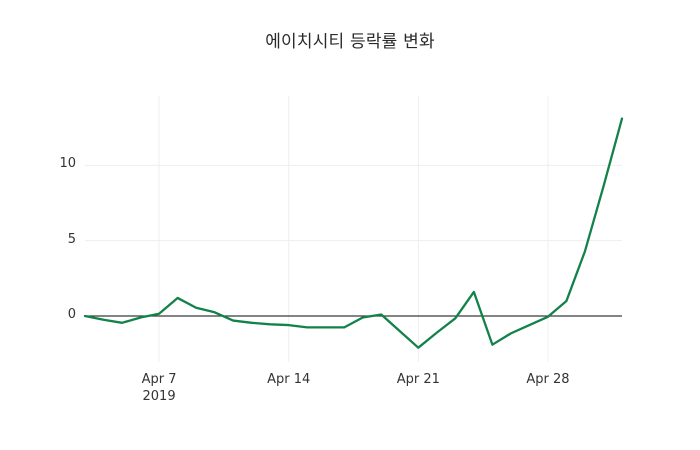 This screenshot has height=450, width=700. I want to click on x-tick-label: Apr 21, so click(418, 379).